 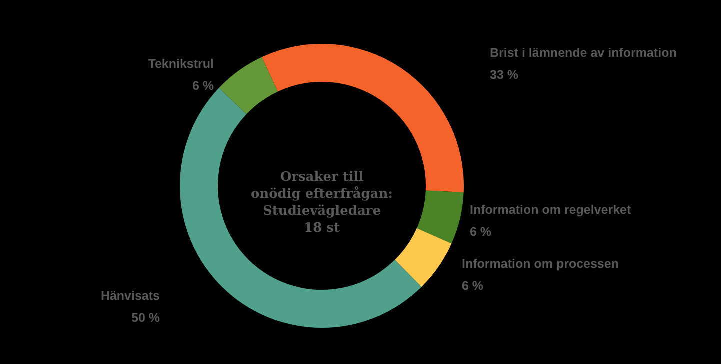 I want to click on slice-label: Teknikstrul, so click(x=181, y=64).